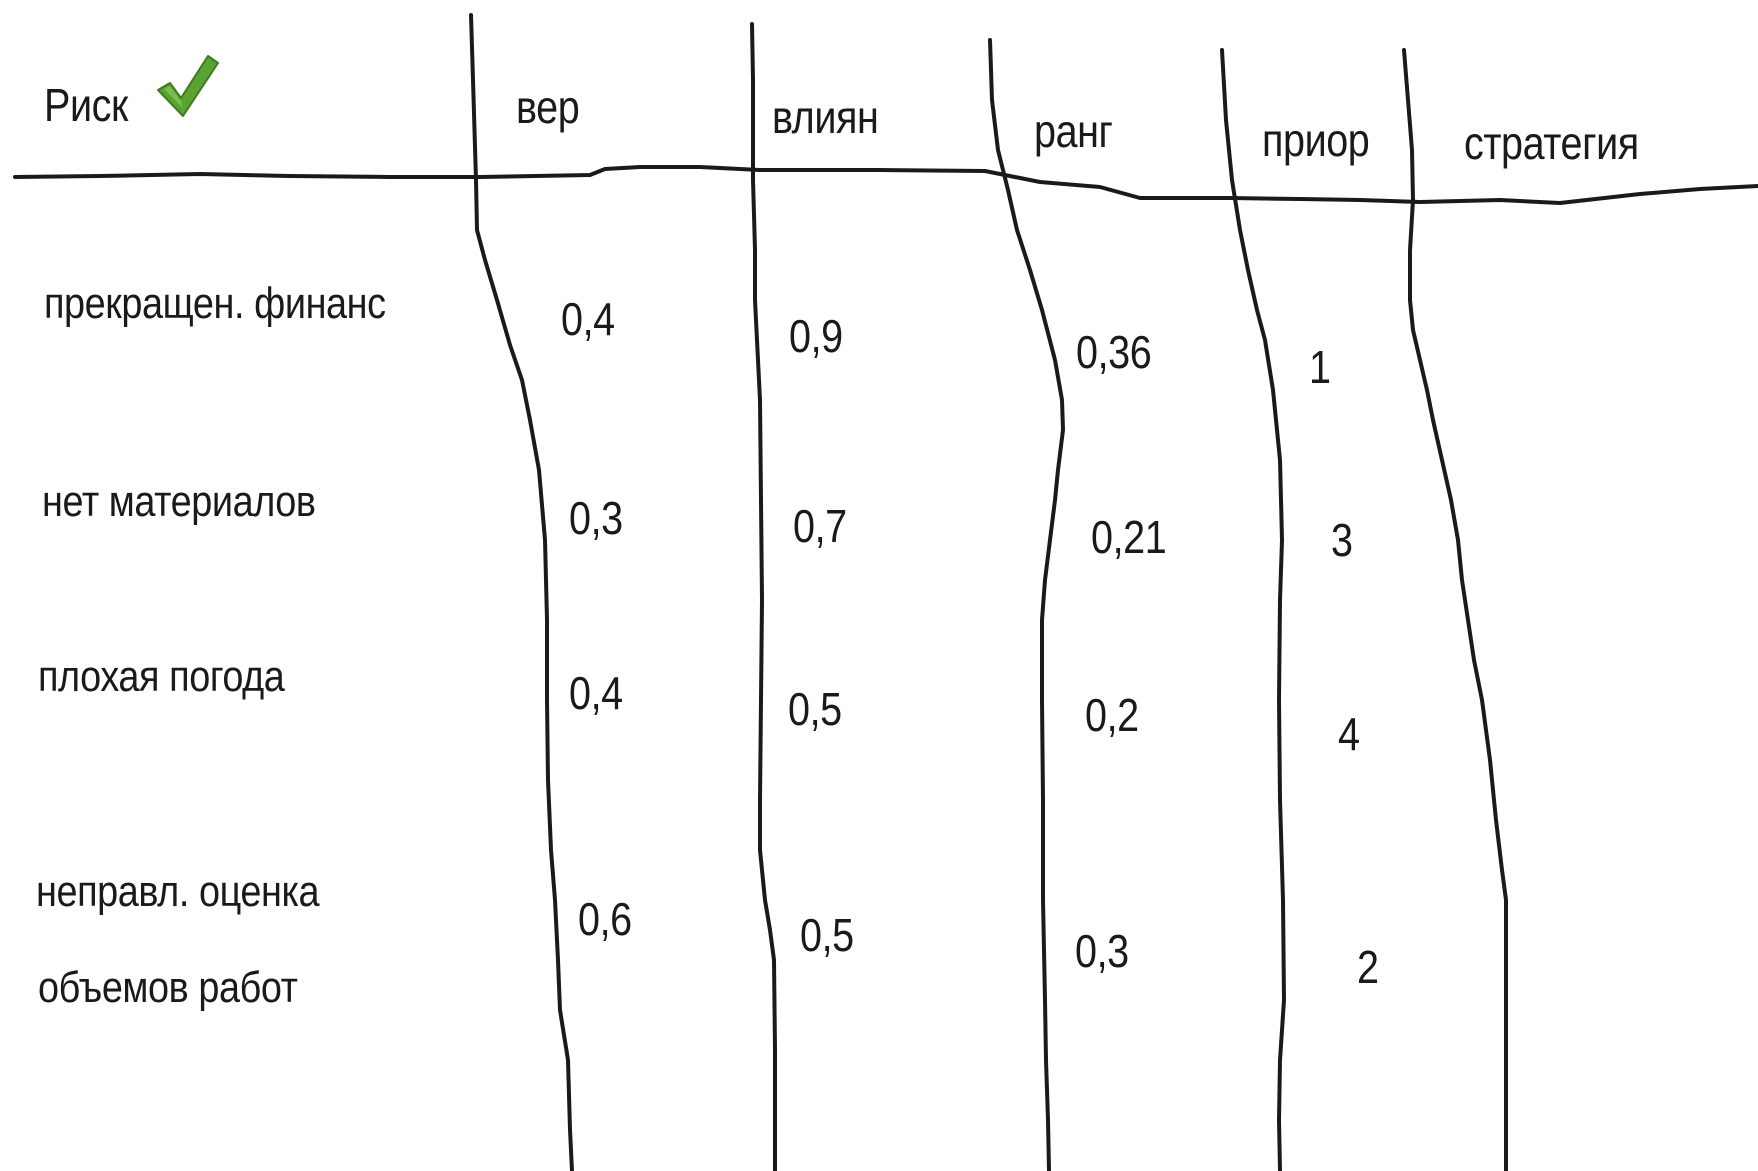  Describe the element at coordinates (215, 303) in the screenshot. I see `row-1-risk: прекращен. финанс` at that location.